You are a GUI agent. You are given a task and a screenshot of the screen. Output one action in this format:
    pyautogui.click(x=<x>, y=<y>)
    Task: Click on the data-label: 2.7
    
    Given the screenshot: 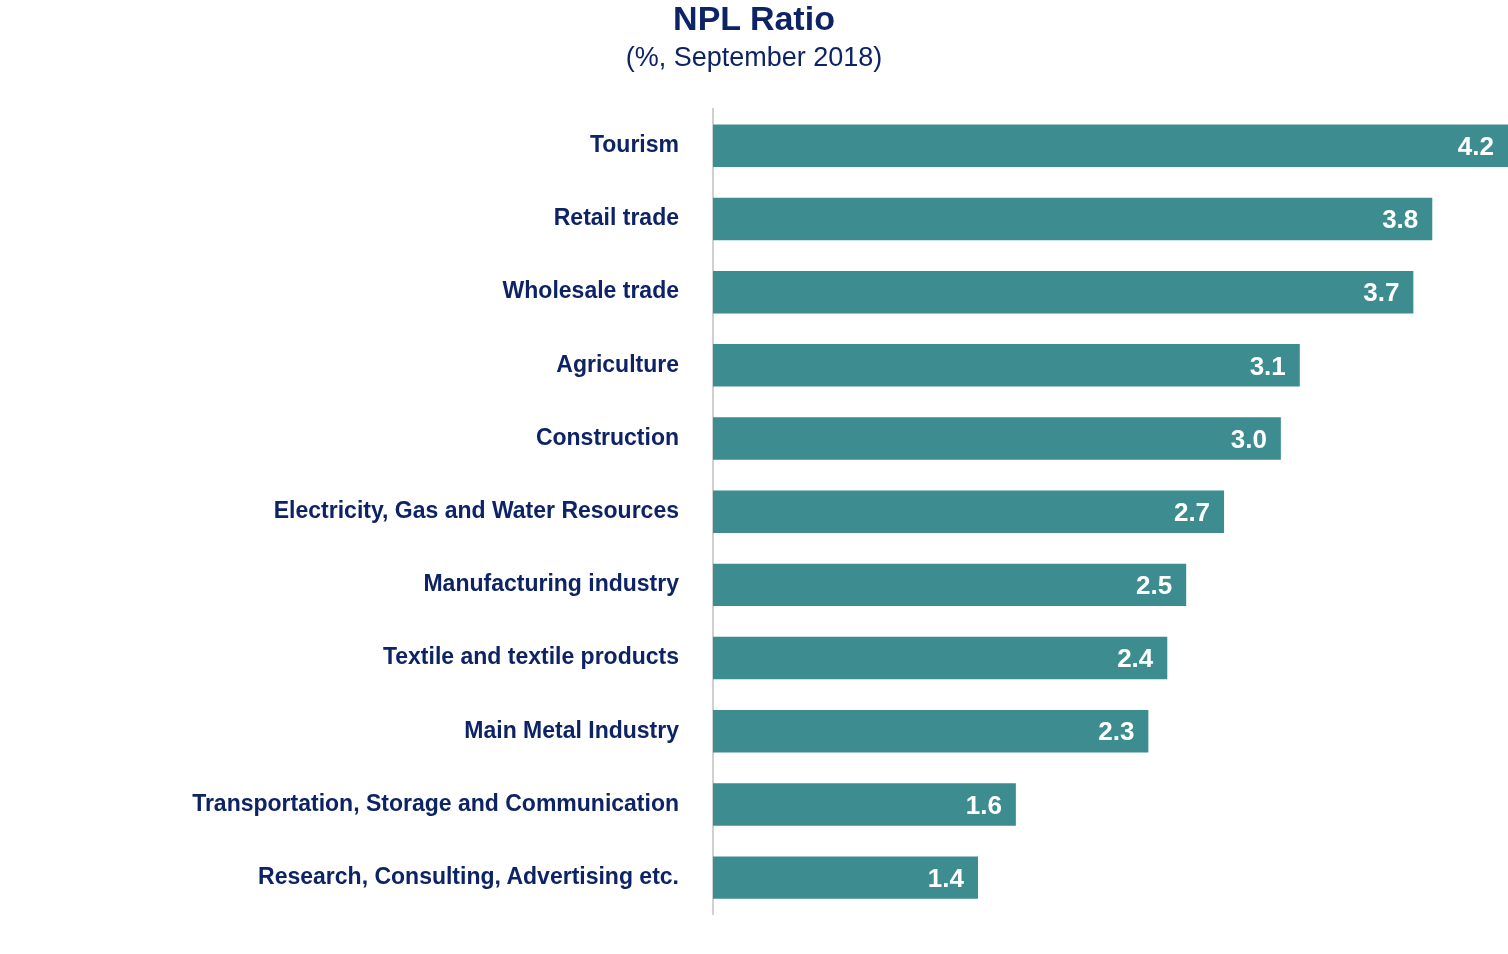 What is the action you would take?
    pyautogui.click(x=1192, y=511)
    